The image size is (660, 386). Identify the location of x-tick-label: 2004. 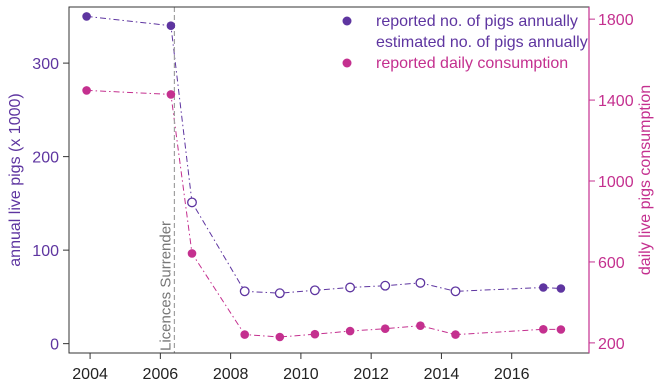
(90, 374).